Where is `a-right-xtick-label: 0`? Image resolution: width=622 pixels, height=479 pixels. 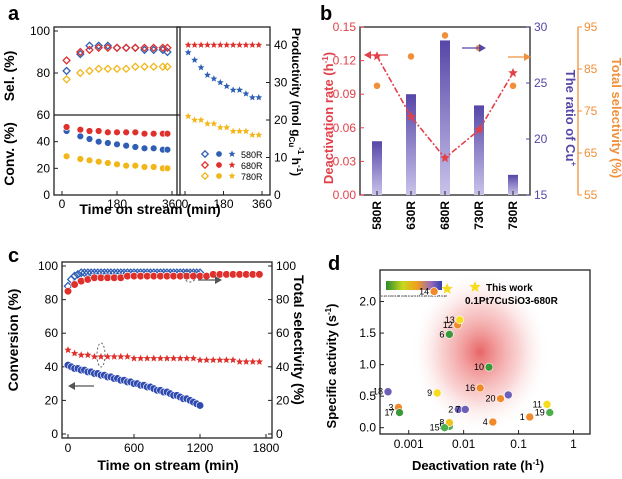
a-right-xtick-label: 0 is located at coordinates (185, 204).